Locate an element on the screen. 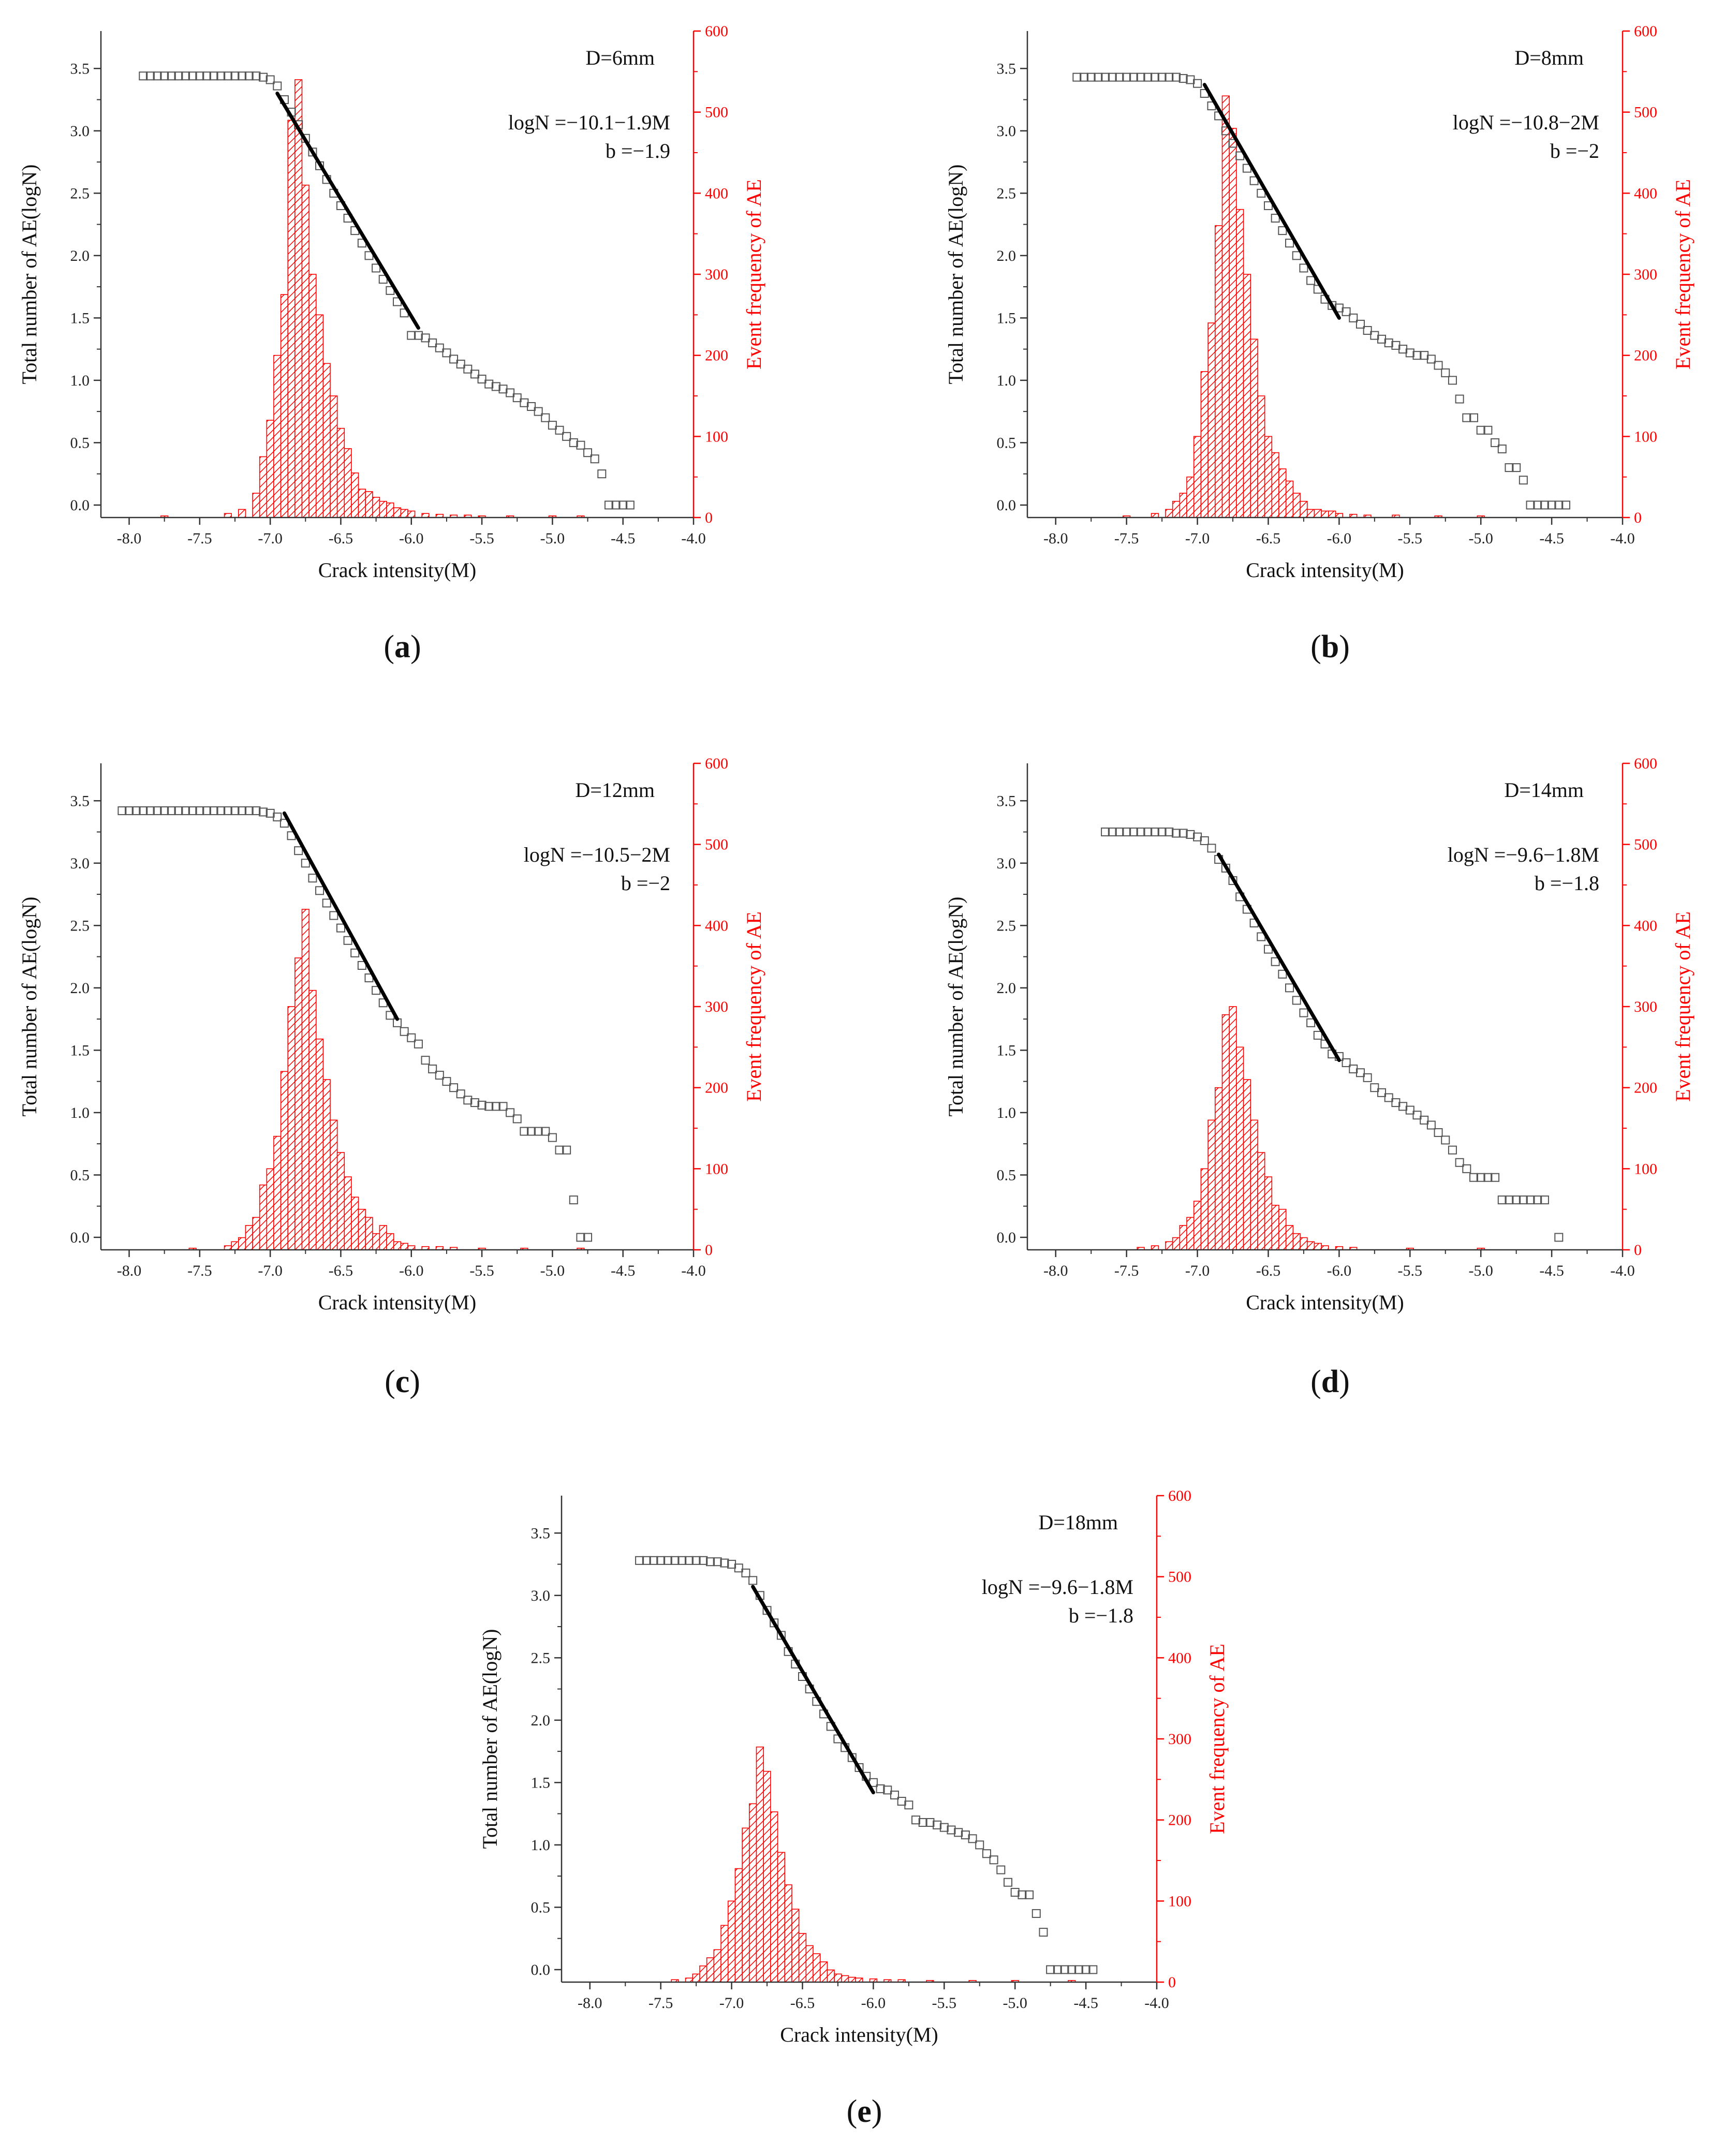 This screenshot has width=1724, height=2156. y-left-tick-label: 2.5 is located at coordinates (80, 925).